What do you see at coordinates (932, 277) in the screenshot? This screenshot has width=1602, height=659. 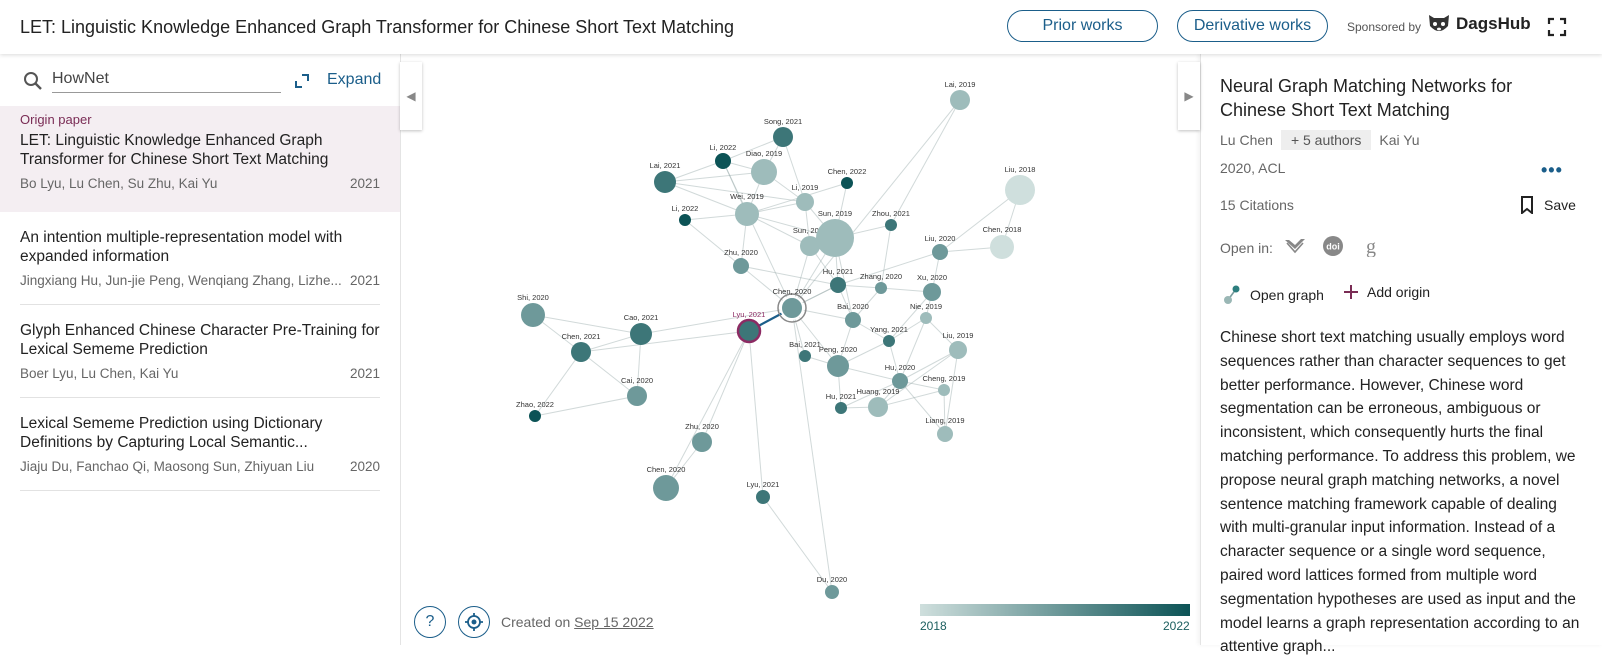 I see `node-label: Xu, 2020` at bounding box center [932, 277].